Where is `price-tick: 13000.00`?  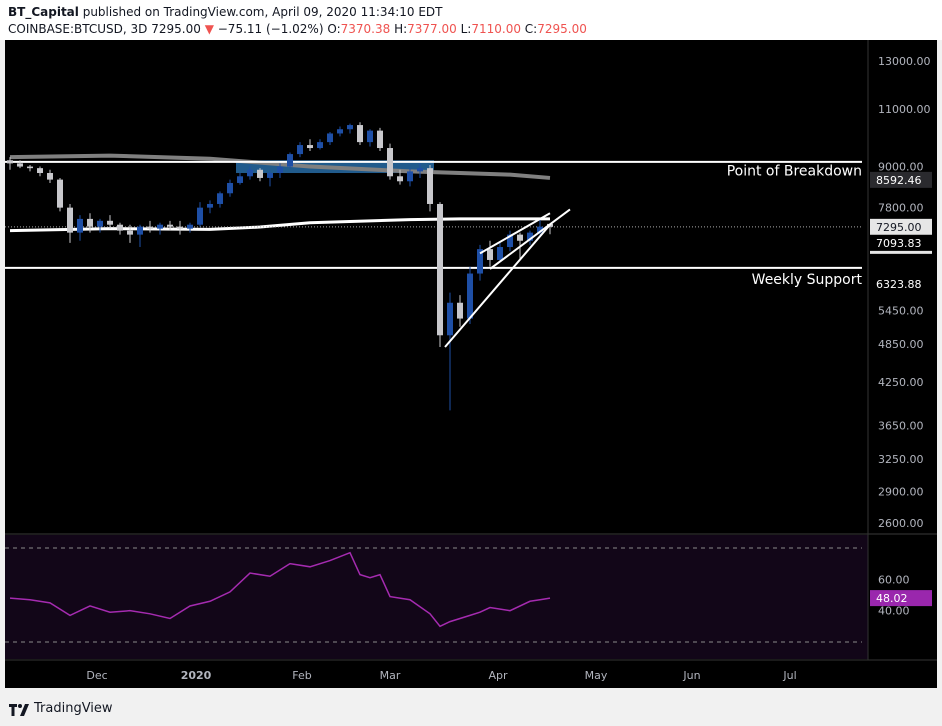 price-tick: 13000.00 is located at coordinates (904, 61).